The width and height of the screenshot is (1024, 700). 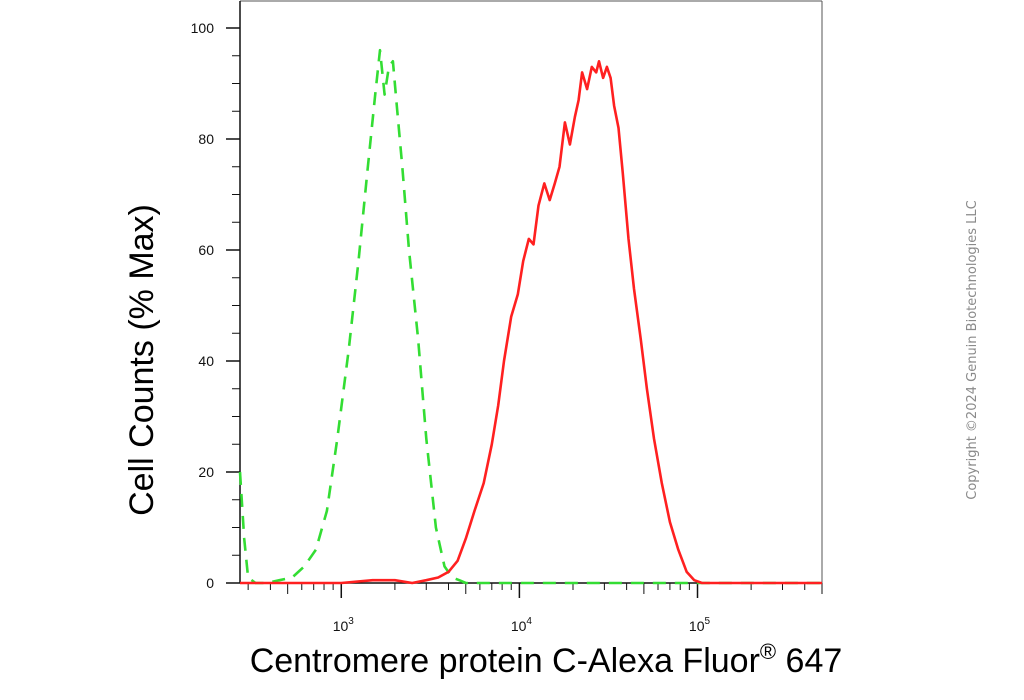 I want to click on y-axis-title: Cell Counts (% Max), so click(x=142, y=360).